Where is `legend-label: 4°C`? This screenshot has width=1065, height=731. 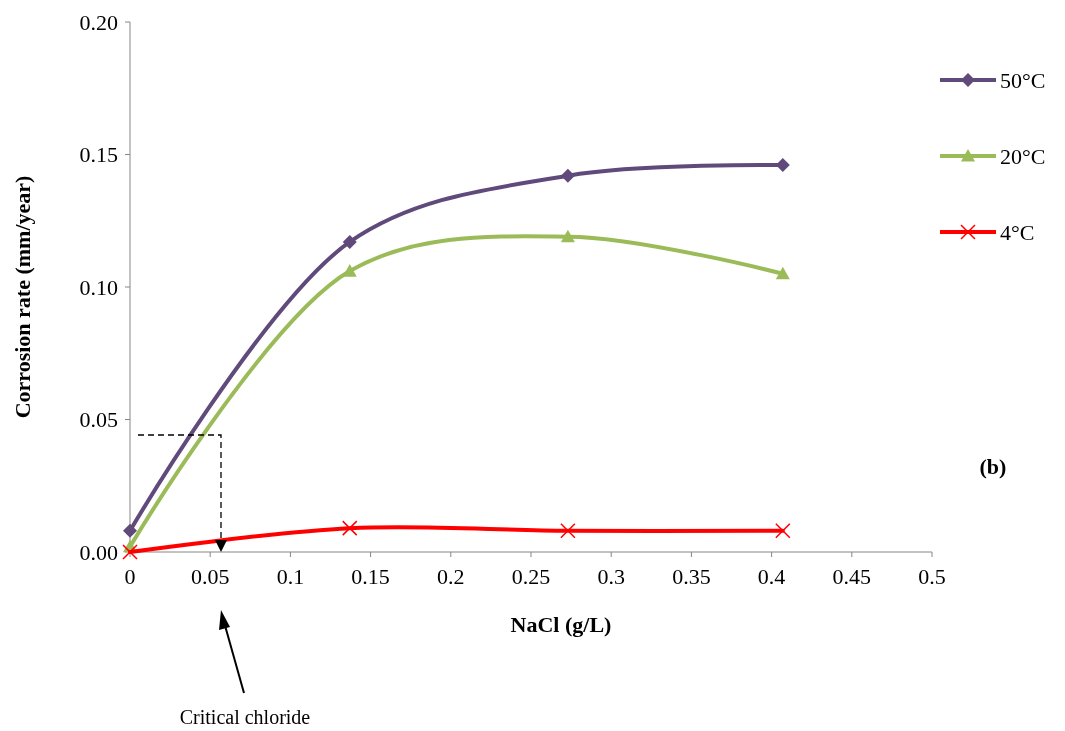 legend-label: 4°C is located at coordinates (1017, 232).